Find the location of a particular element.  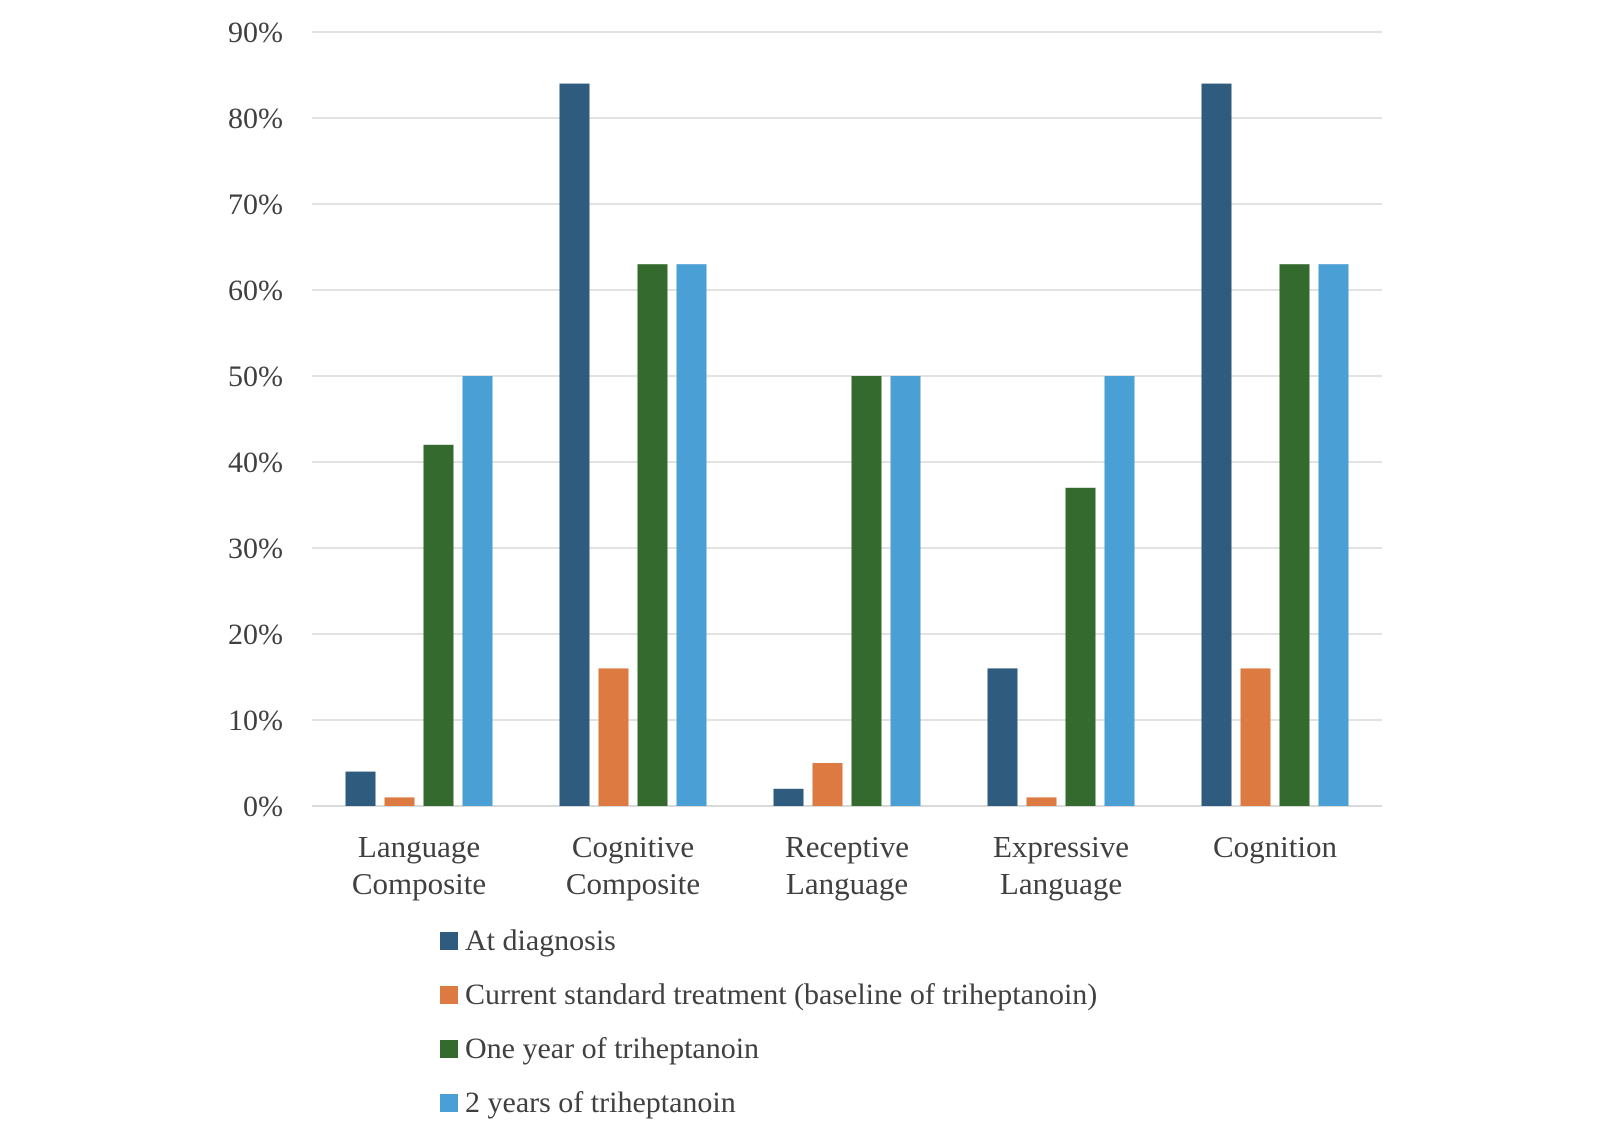

y-axis-ticks: 0% 10% 20% 30% 40% 50% 60% 70% 80% 90% is located at coordinates (255, 419).